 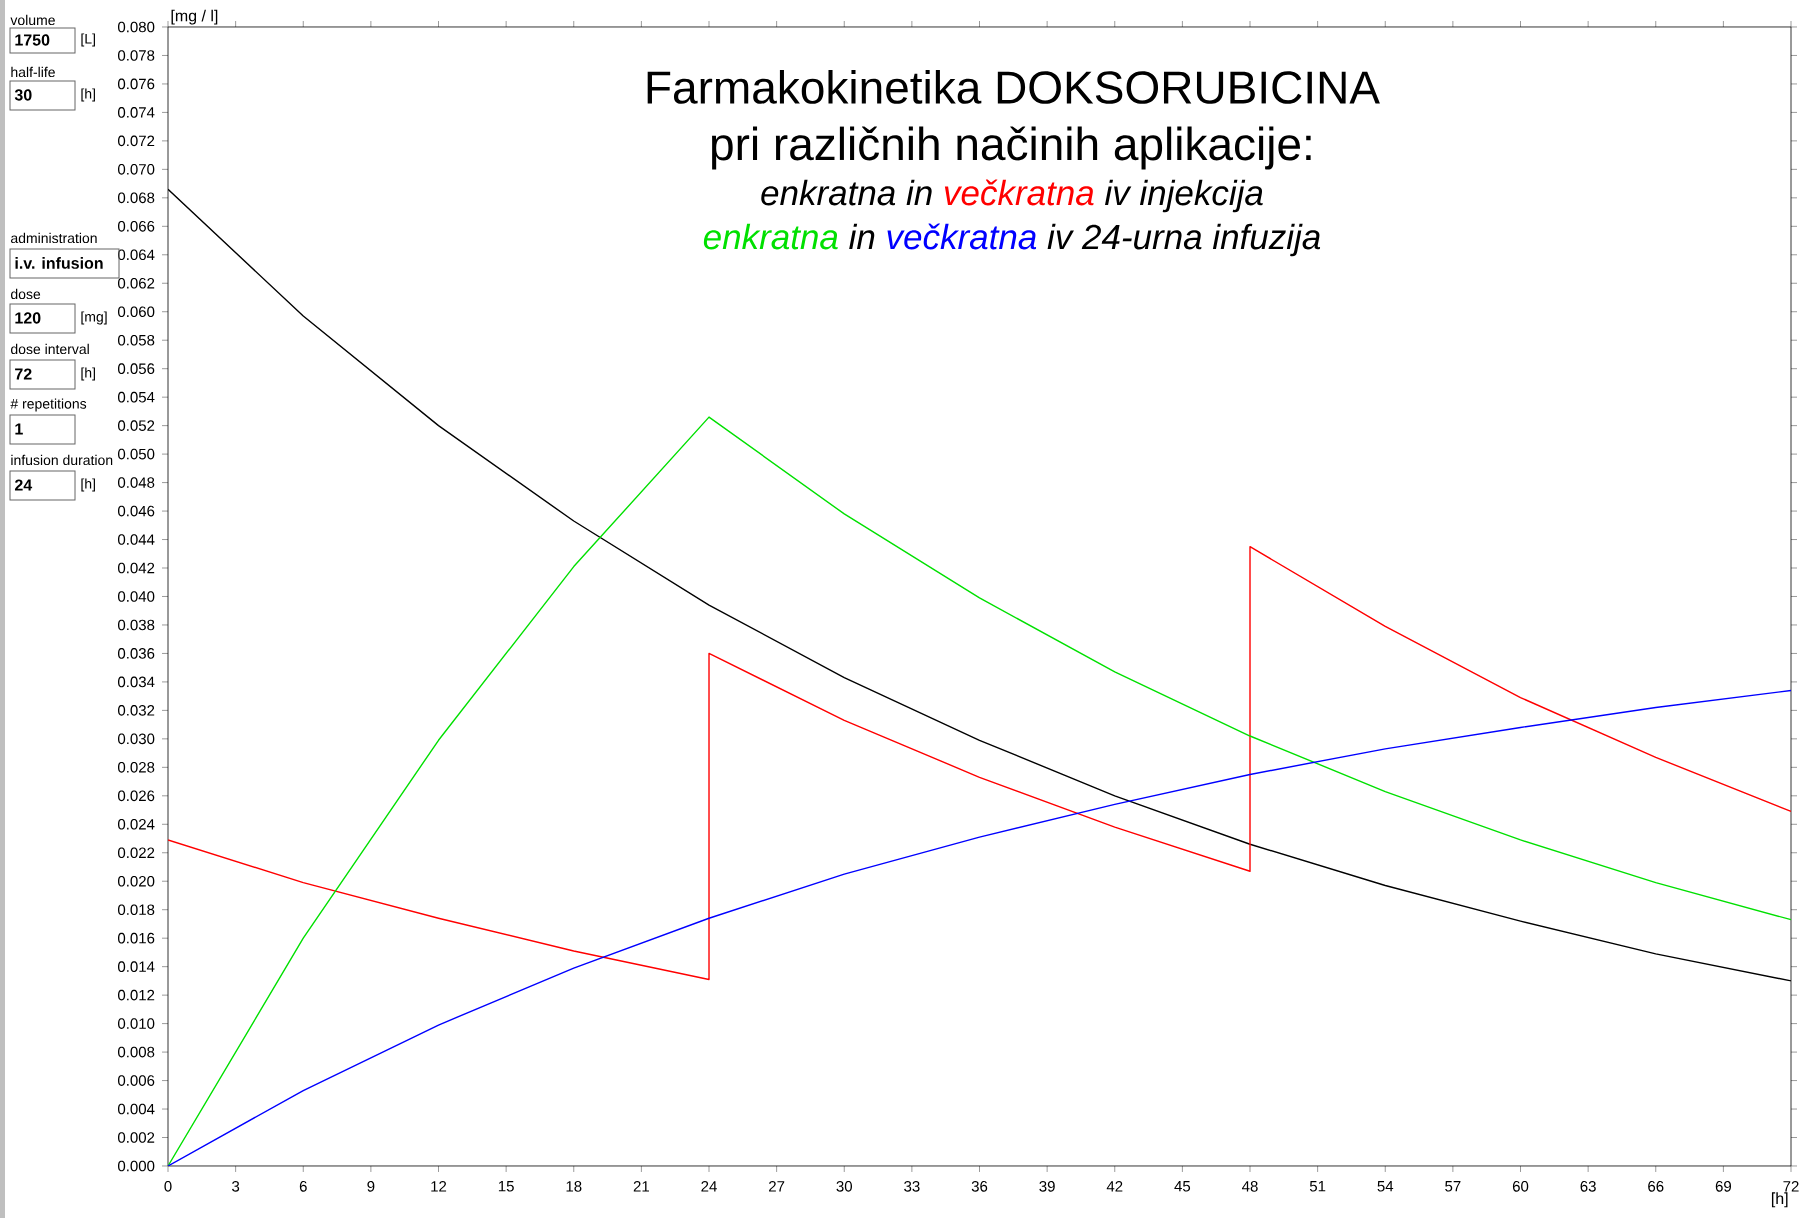 What do you see at coordinates (709, 1186) in the screenshot?
I see `x-tick-label: 24` at bounding box center [709, 1186].